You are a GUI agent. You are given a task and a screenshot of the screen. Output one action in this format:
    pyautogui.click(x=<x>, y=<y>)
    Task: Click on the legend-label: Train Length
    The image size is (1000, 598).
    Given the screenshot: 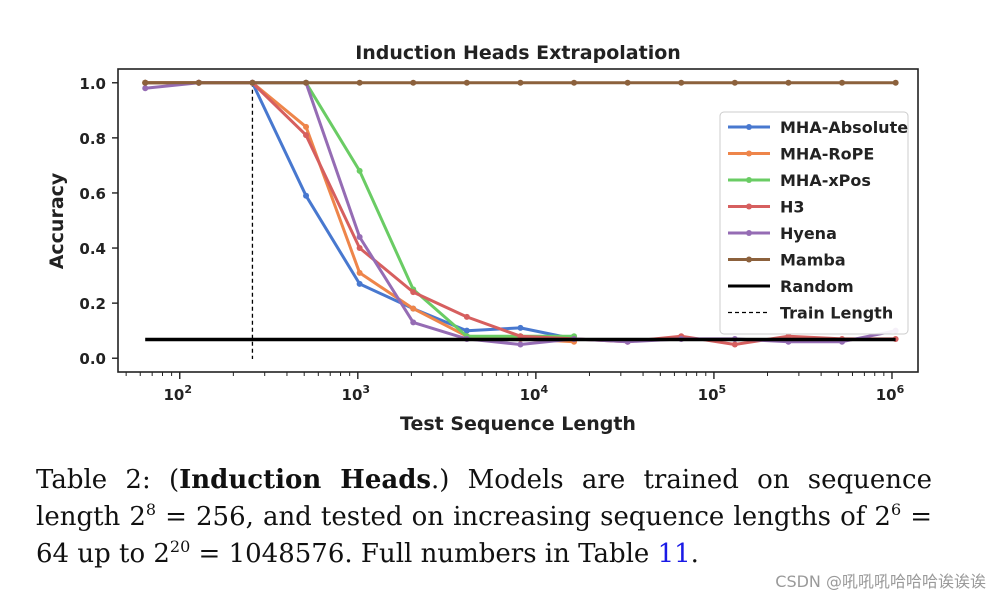 What is the action you would take?
    pyautogui.click(x=836, y=313)
    